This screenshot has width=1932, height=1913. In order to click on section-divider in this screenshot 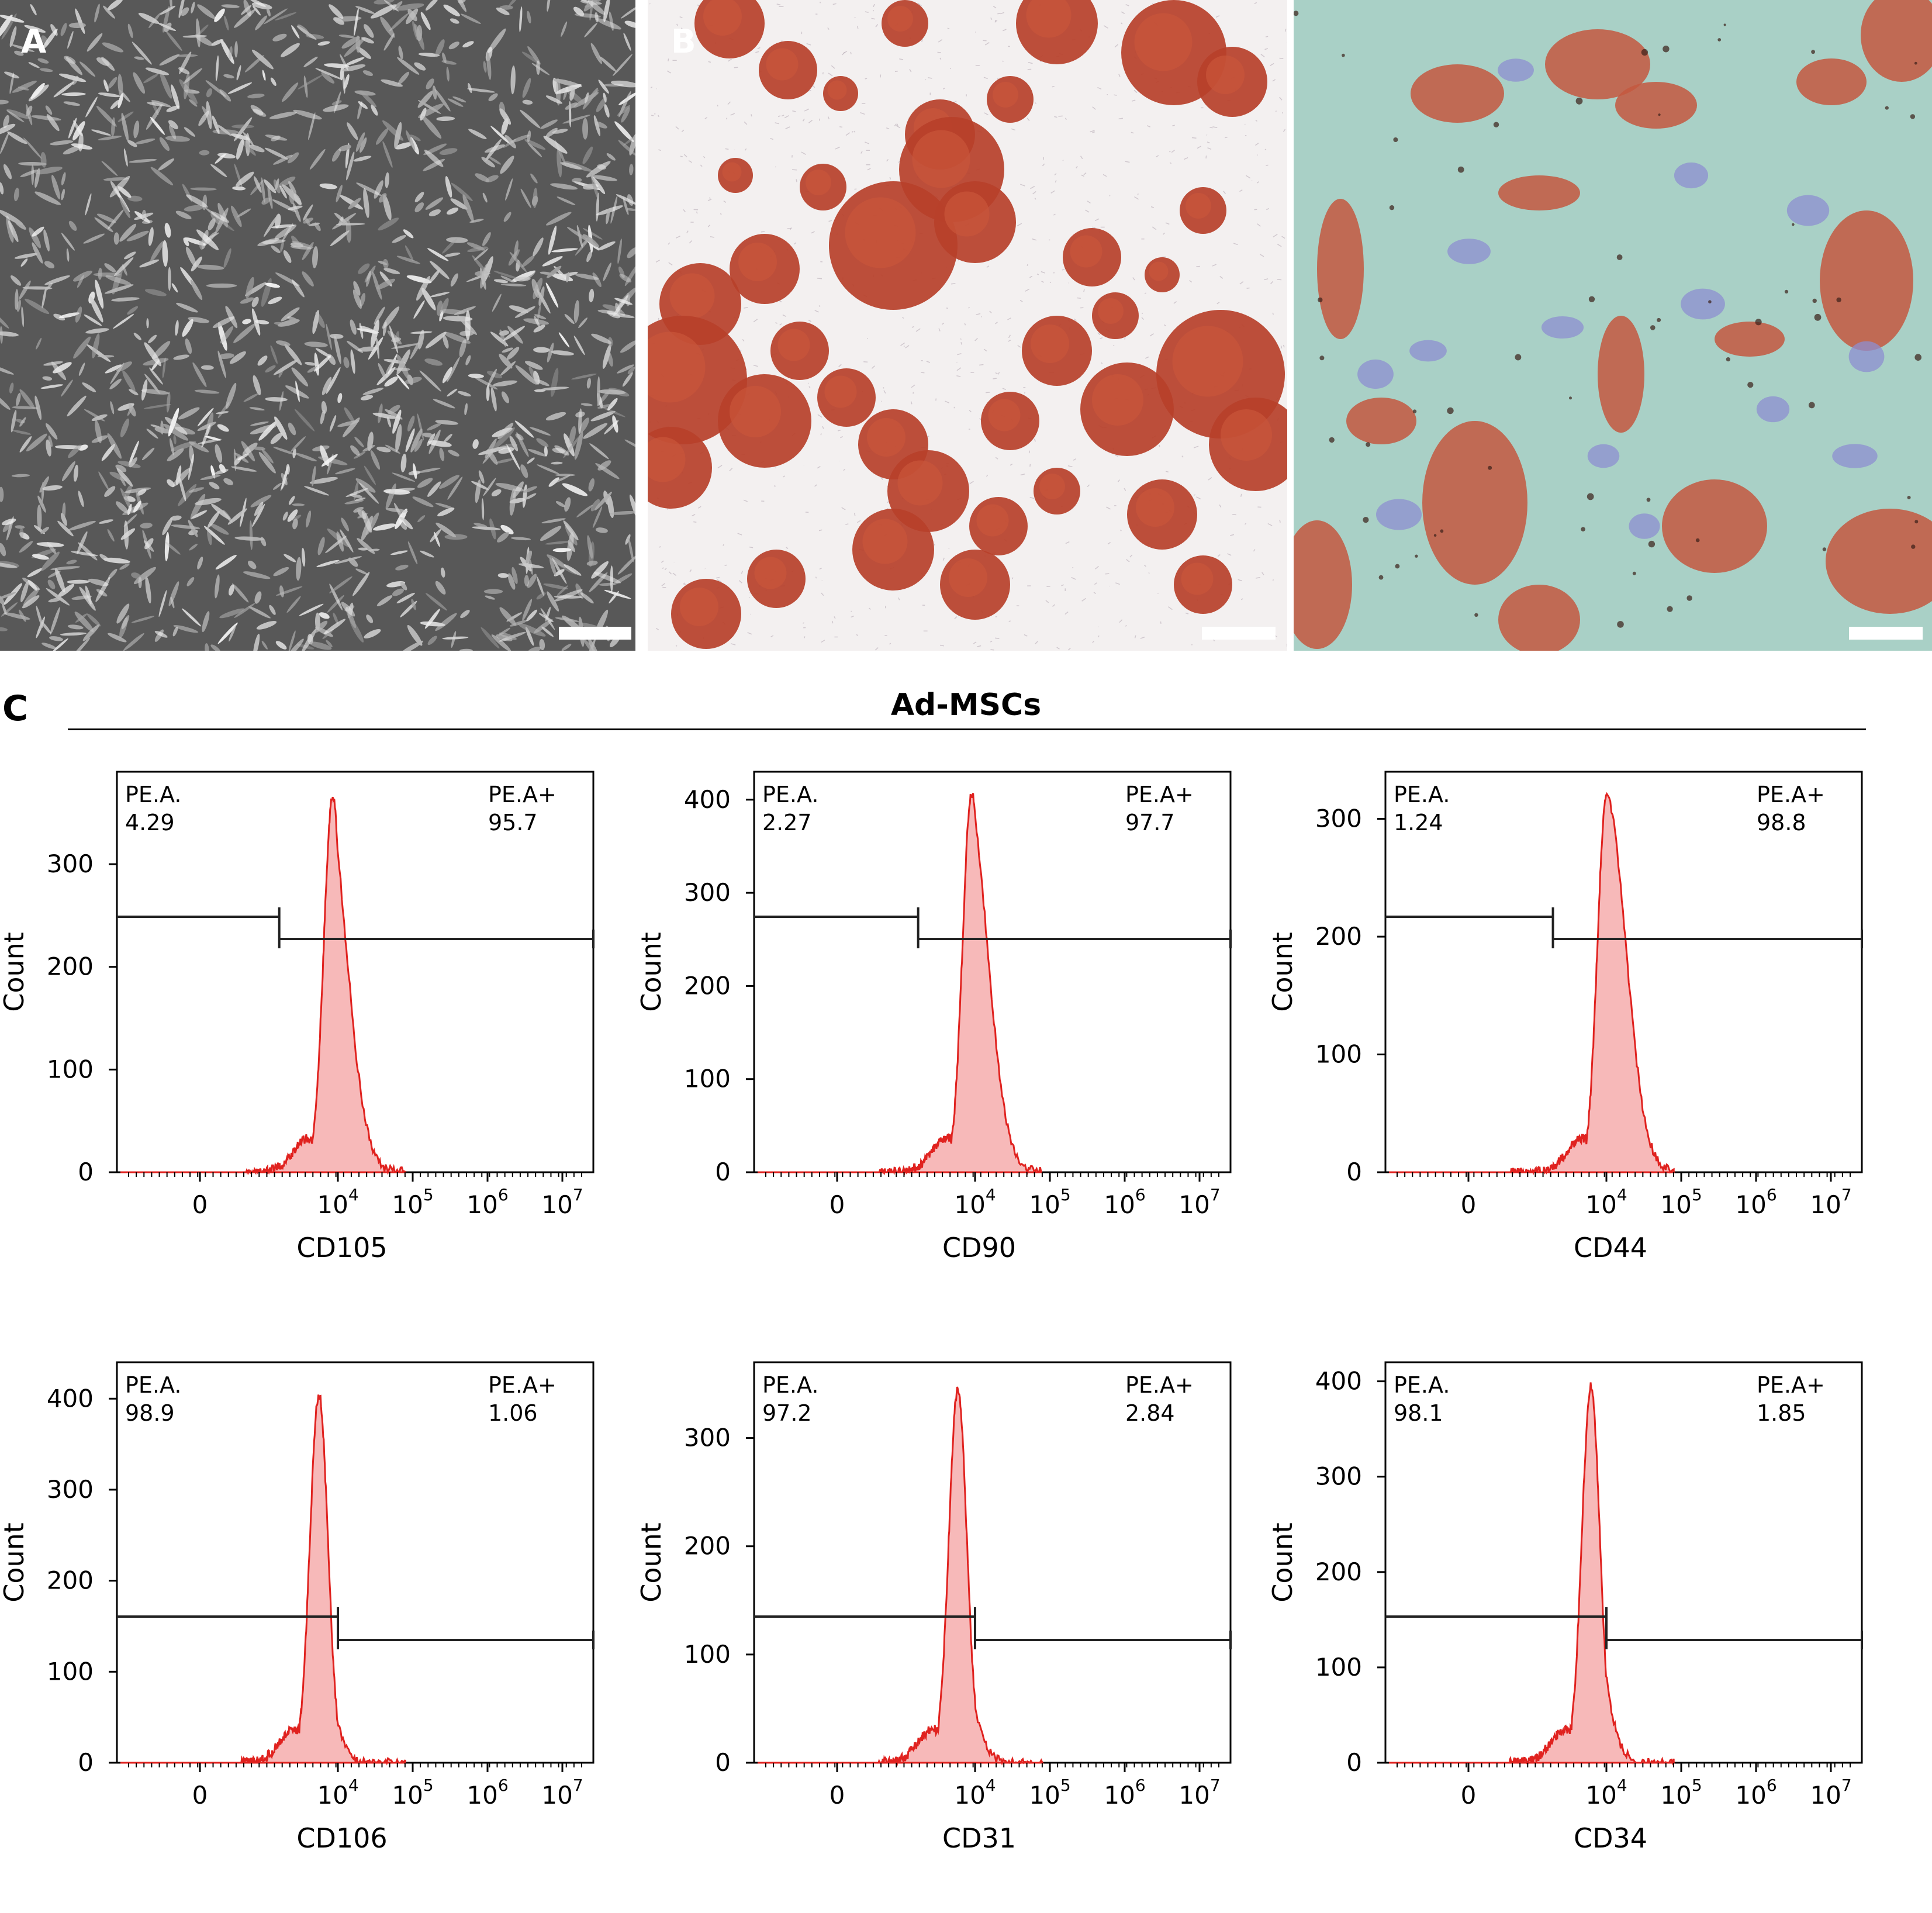, I will do `click(967, 729)`.